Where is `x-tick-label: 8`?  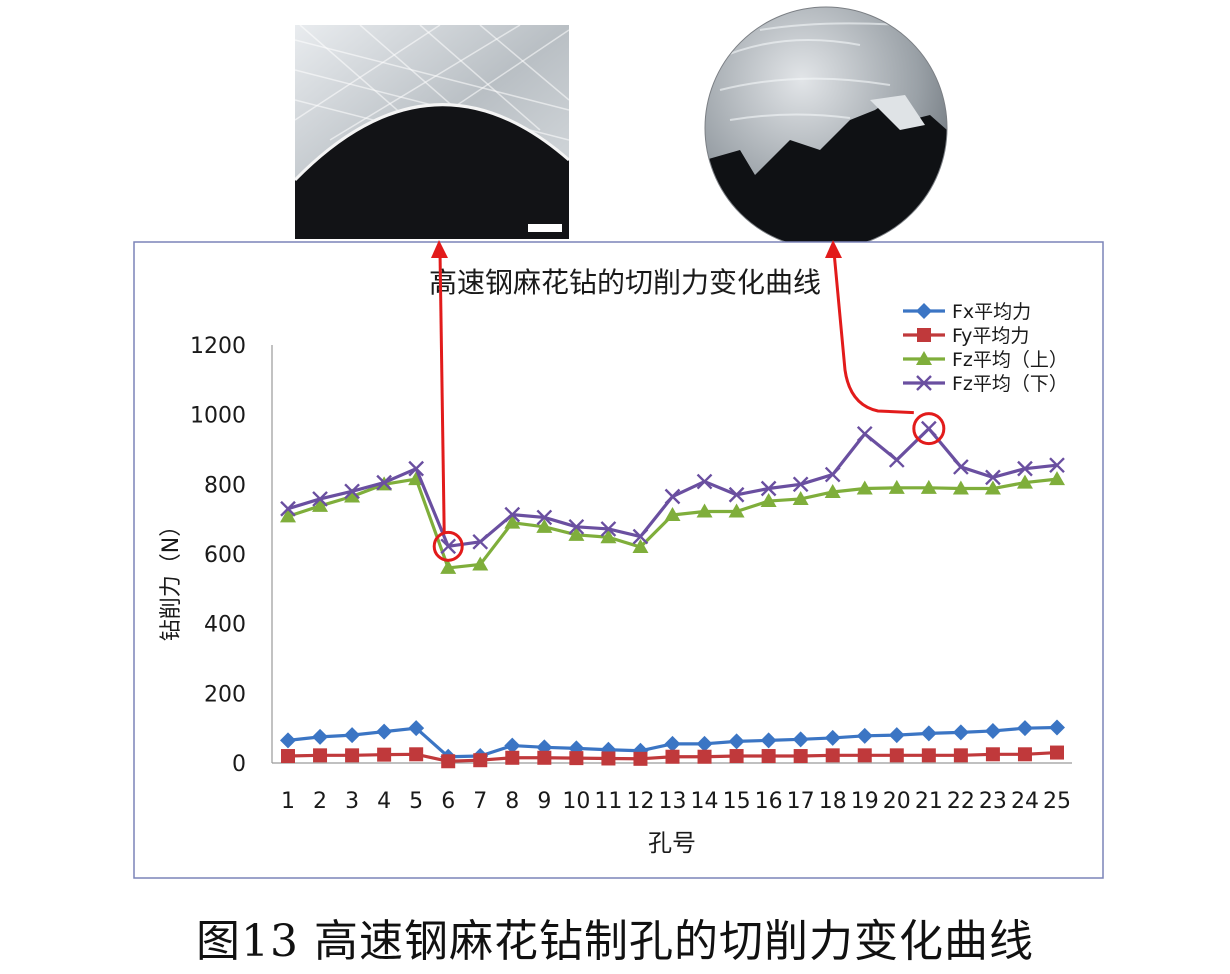 x-tick-label: 8 is located at coordinates (512, 801).